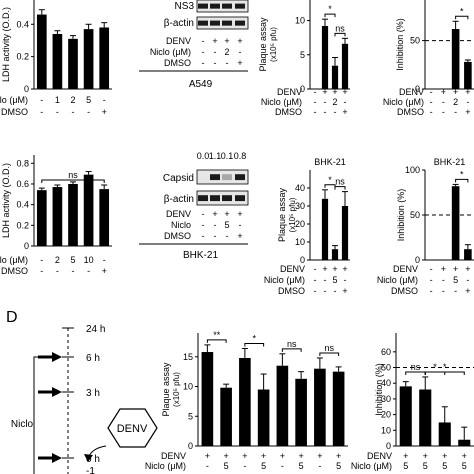 Image resolution: width=474 pixels, height=474 pixels. I want to click on virus-label: DENV, so click(132, 429).